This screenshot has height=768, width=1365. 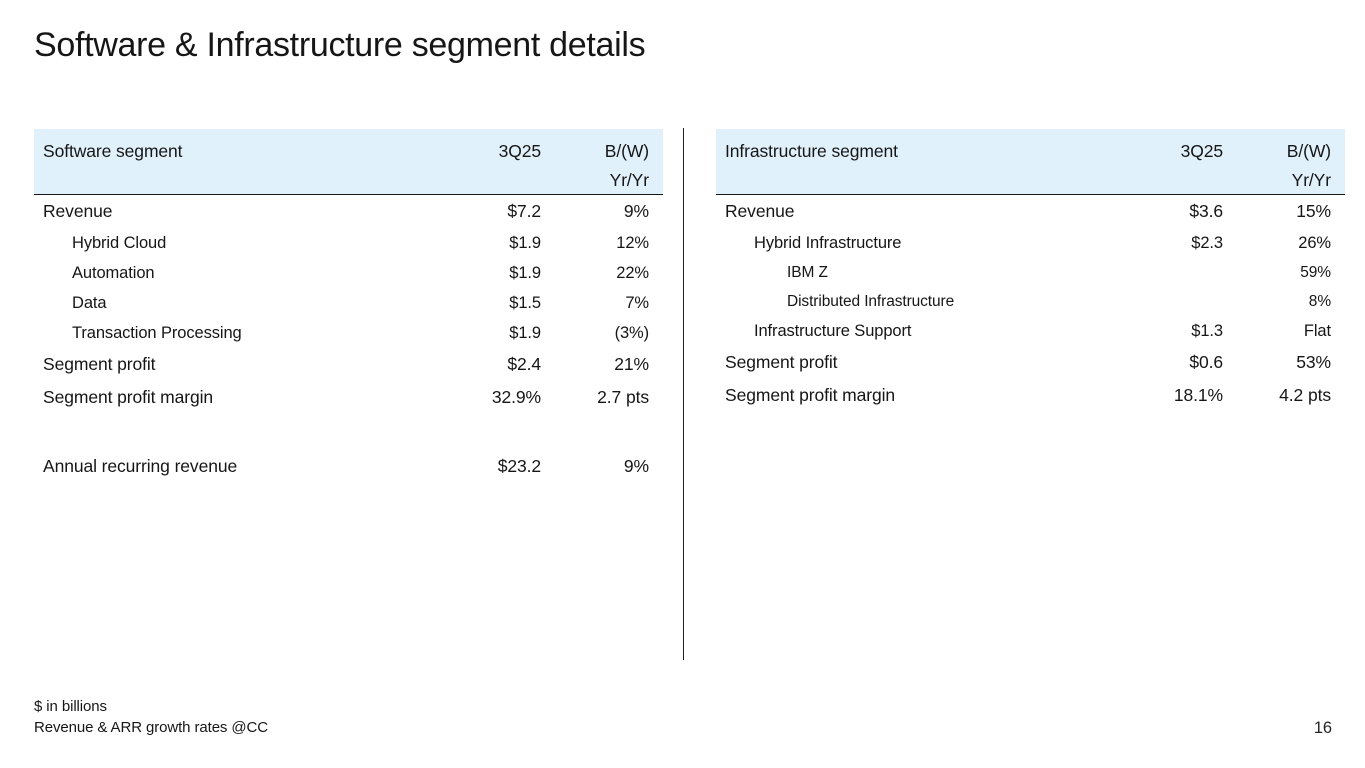 I want to click on table-row: Revenue $3.6 15%, so click(x=1030, y=211).